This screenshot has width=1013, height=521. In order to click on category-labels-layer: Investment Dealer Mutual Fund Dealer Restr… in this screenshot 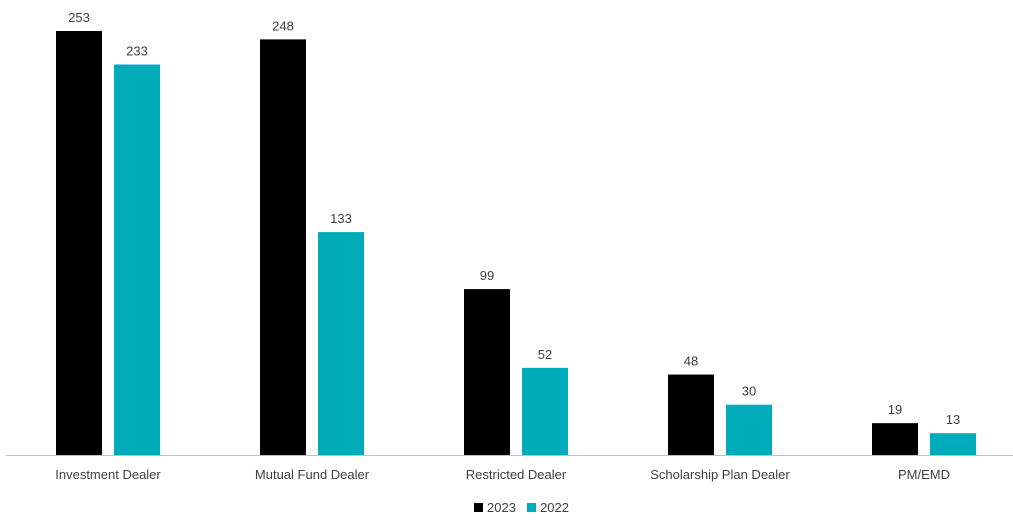, I will do `click(502, 474)`.